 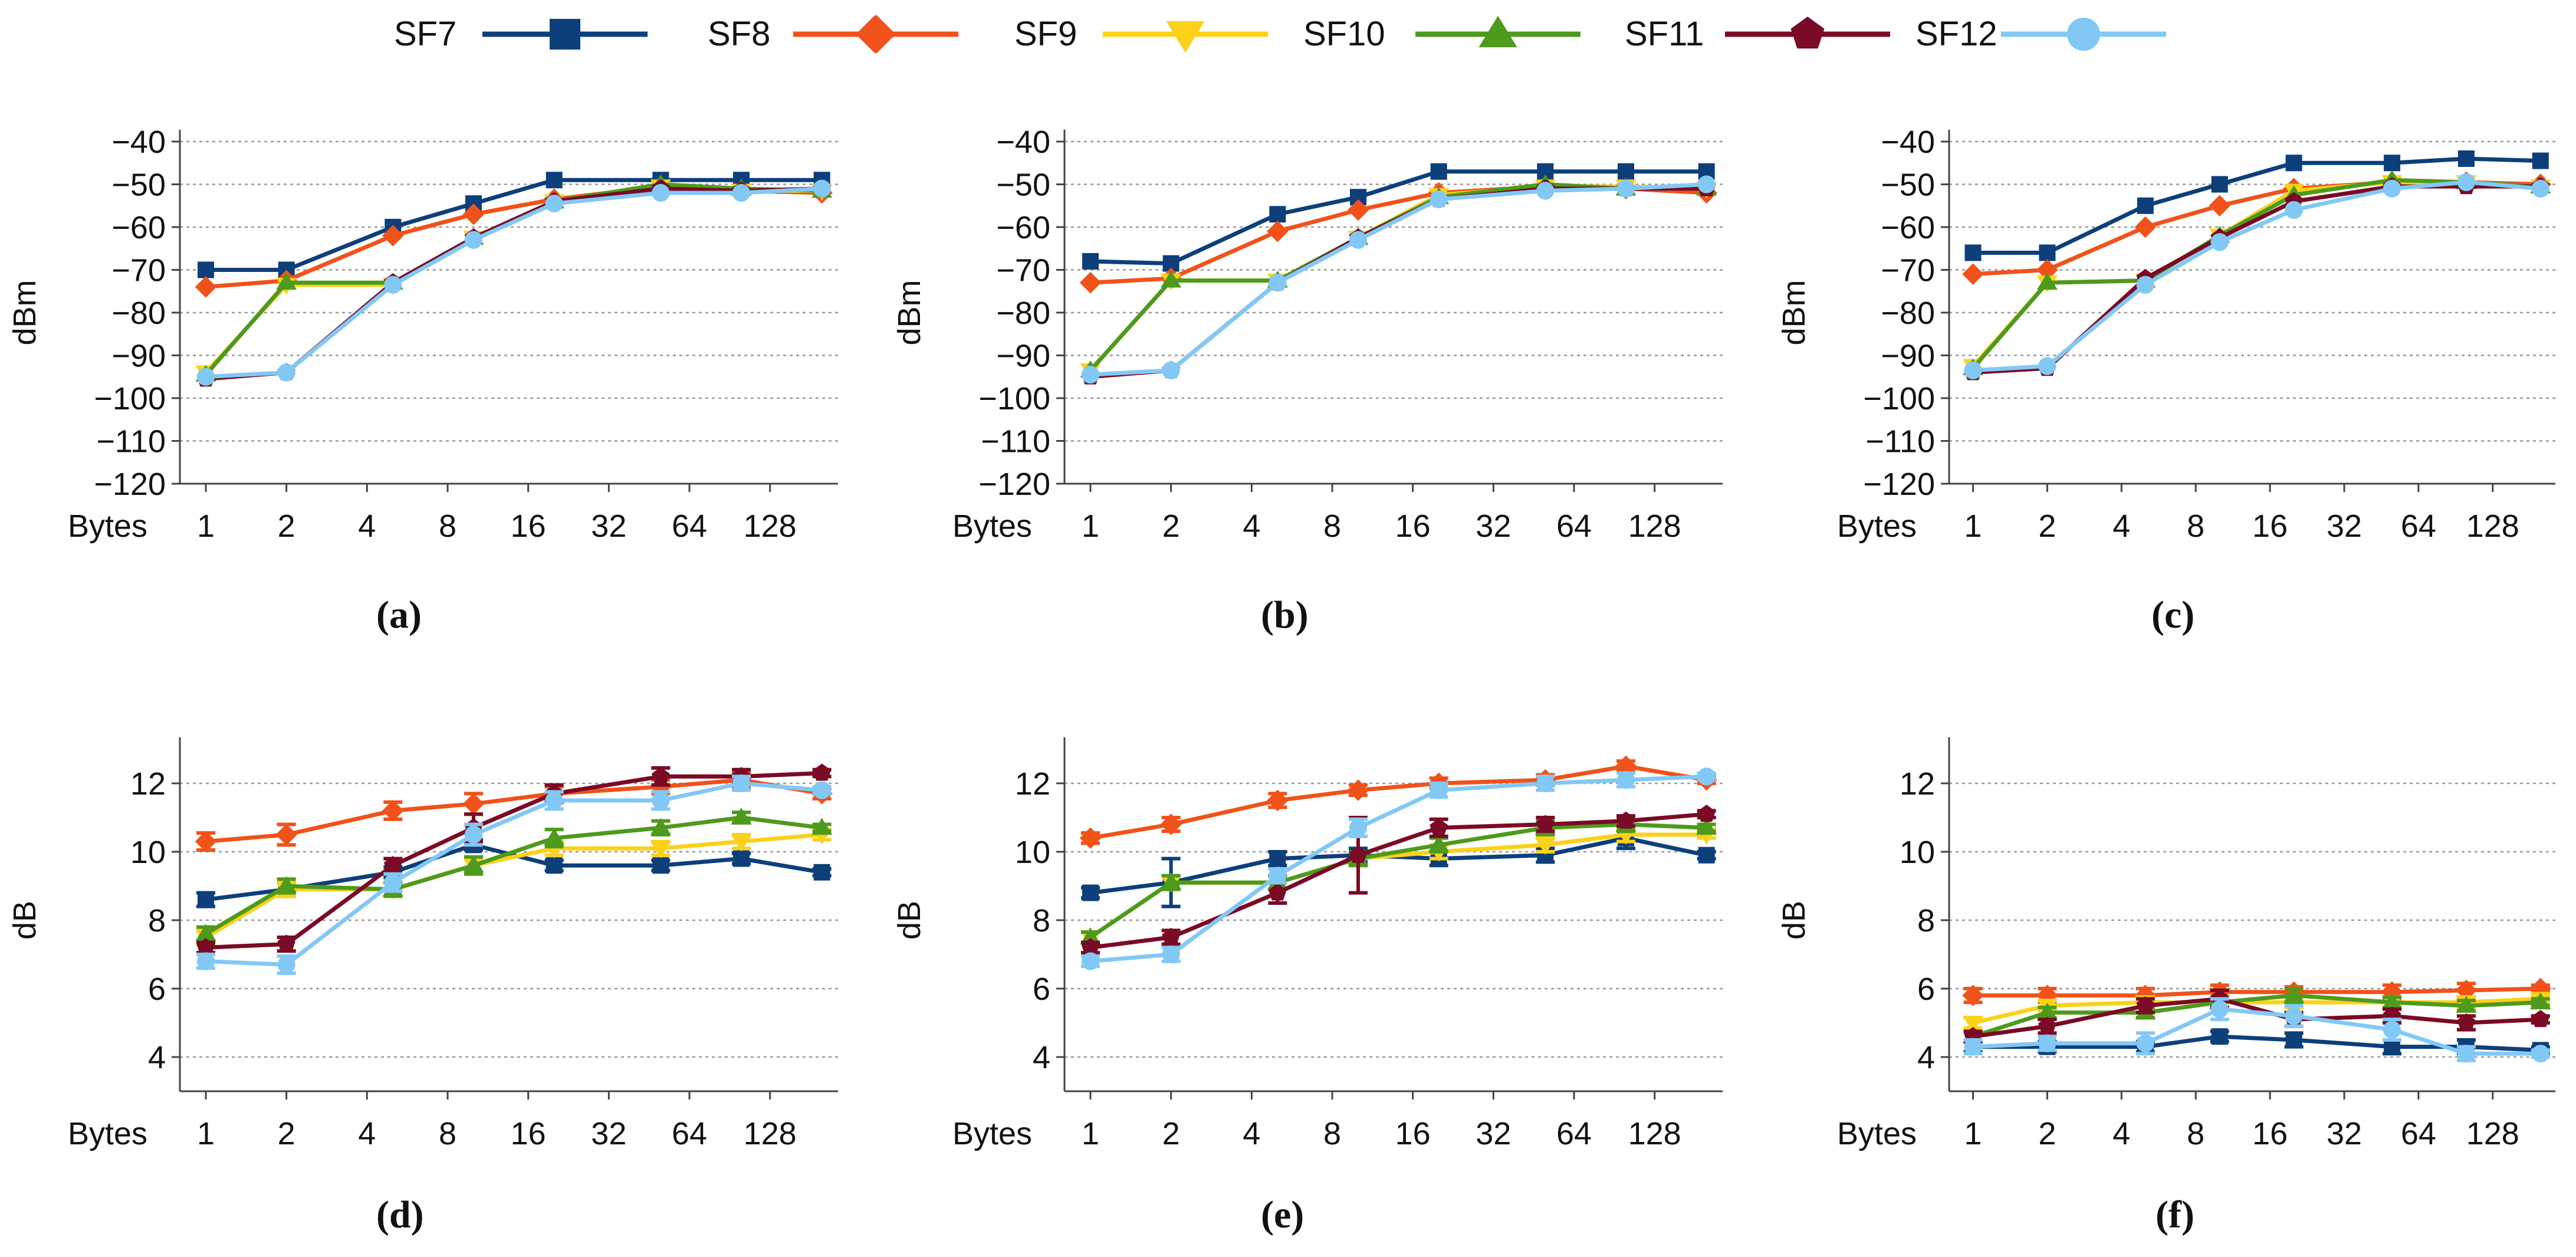 I want to click on legend-label-sf9: SF9, so click(x=1045, y=34).